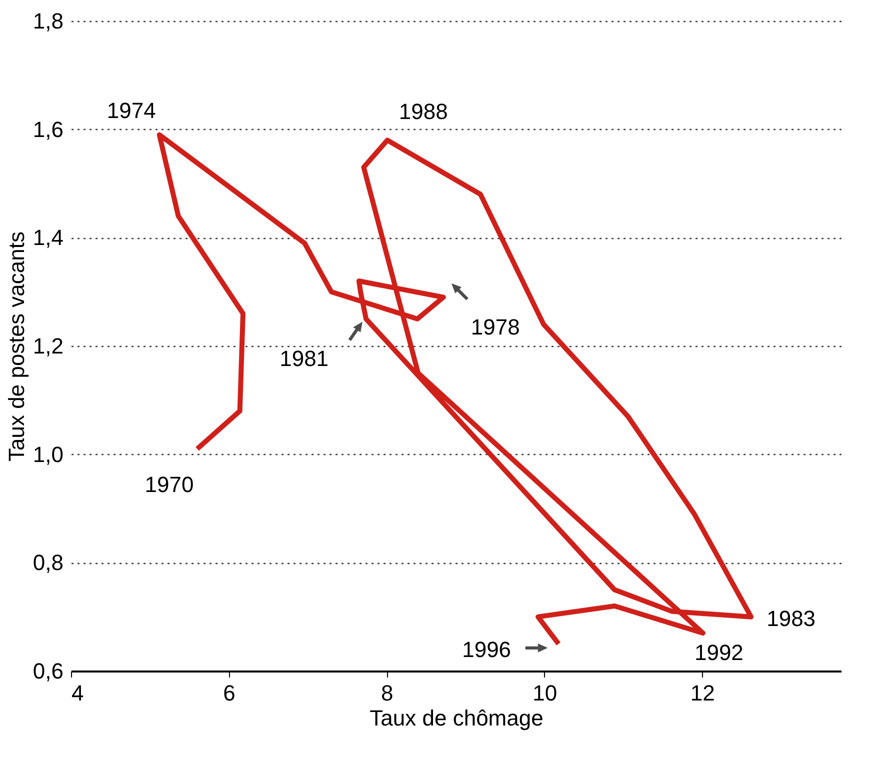 The width and height of the screenshot is (889, 759). What do you see at coordinates (545, 693) in the screenshot?
I see `x-tick-label: 10` at bounding box center [545, 693].